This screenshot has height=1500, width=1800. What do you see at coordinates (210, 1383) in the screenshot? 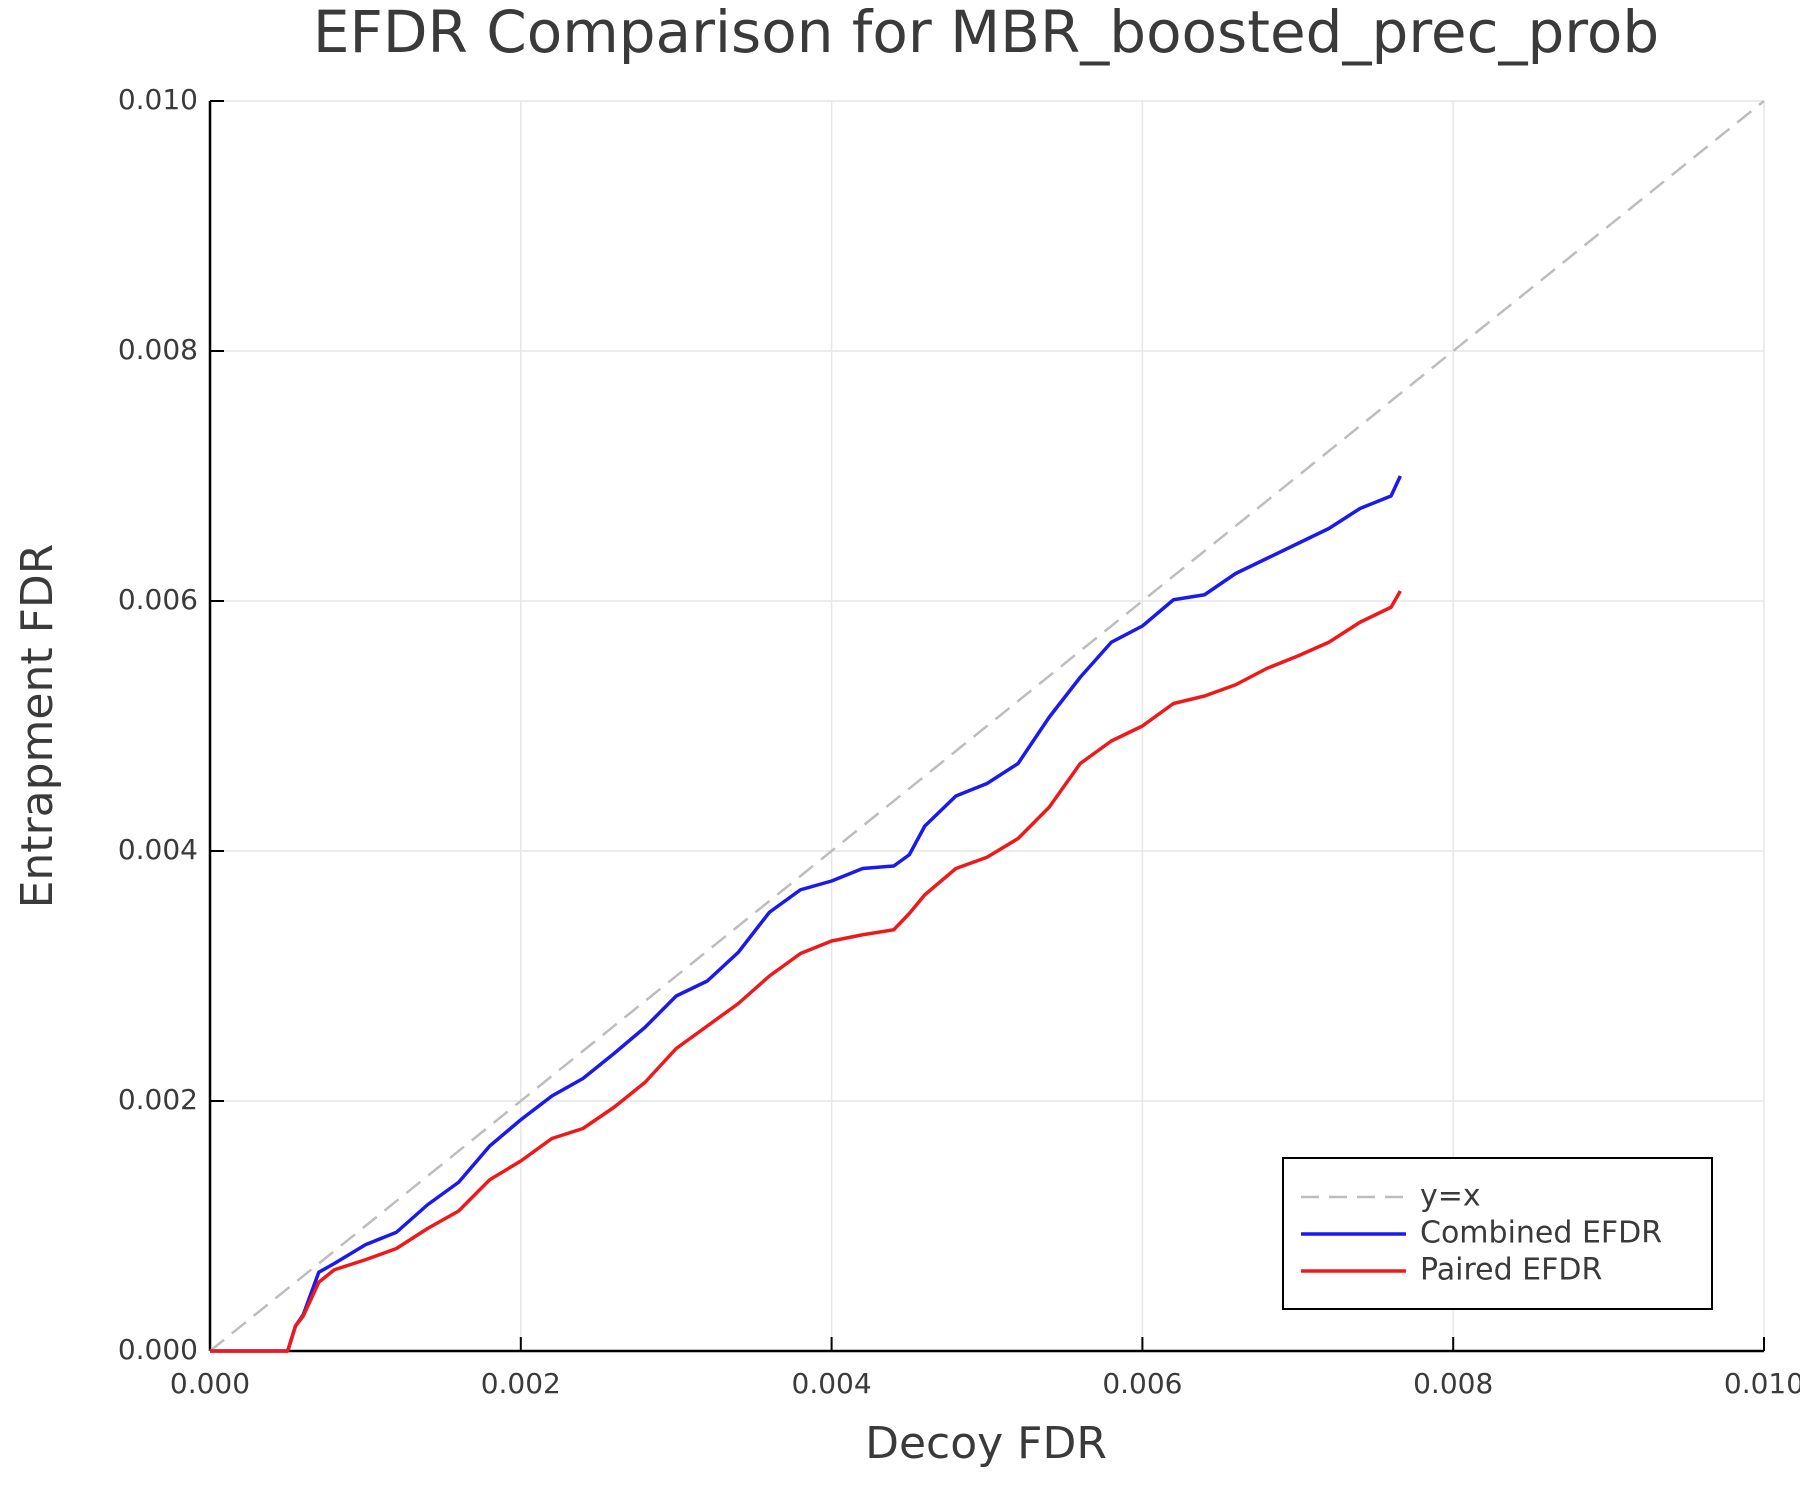
I see `x-tick-label: 0.000` at bounding box center [210, 1383].